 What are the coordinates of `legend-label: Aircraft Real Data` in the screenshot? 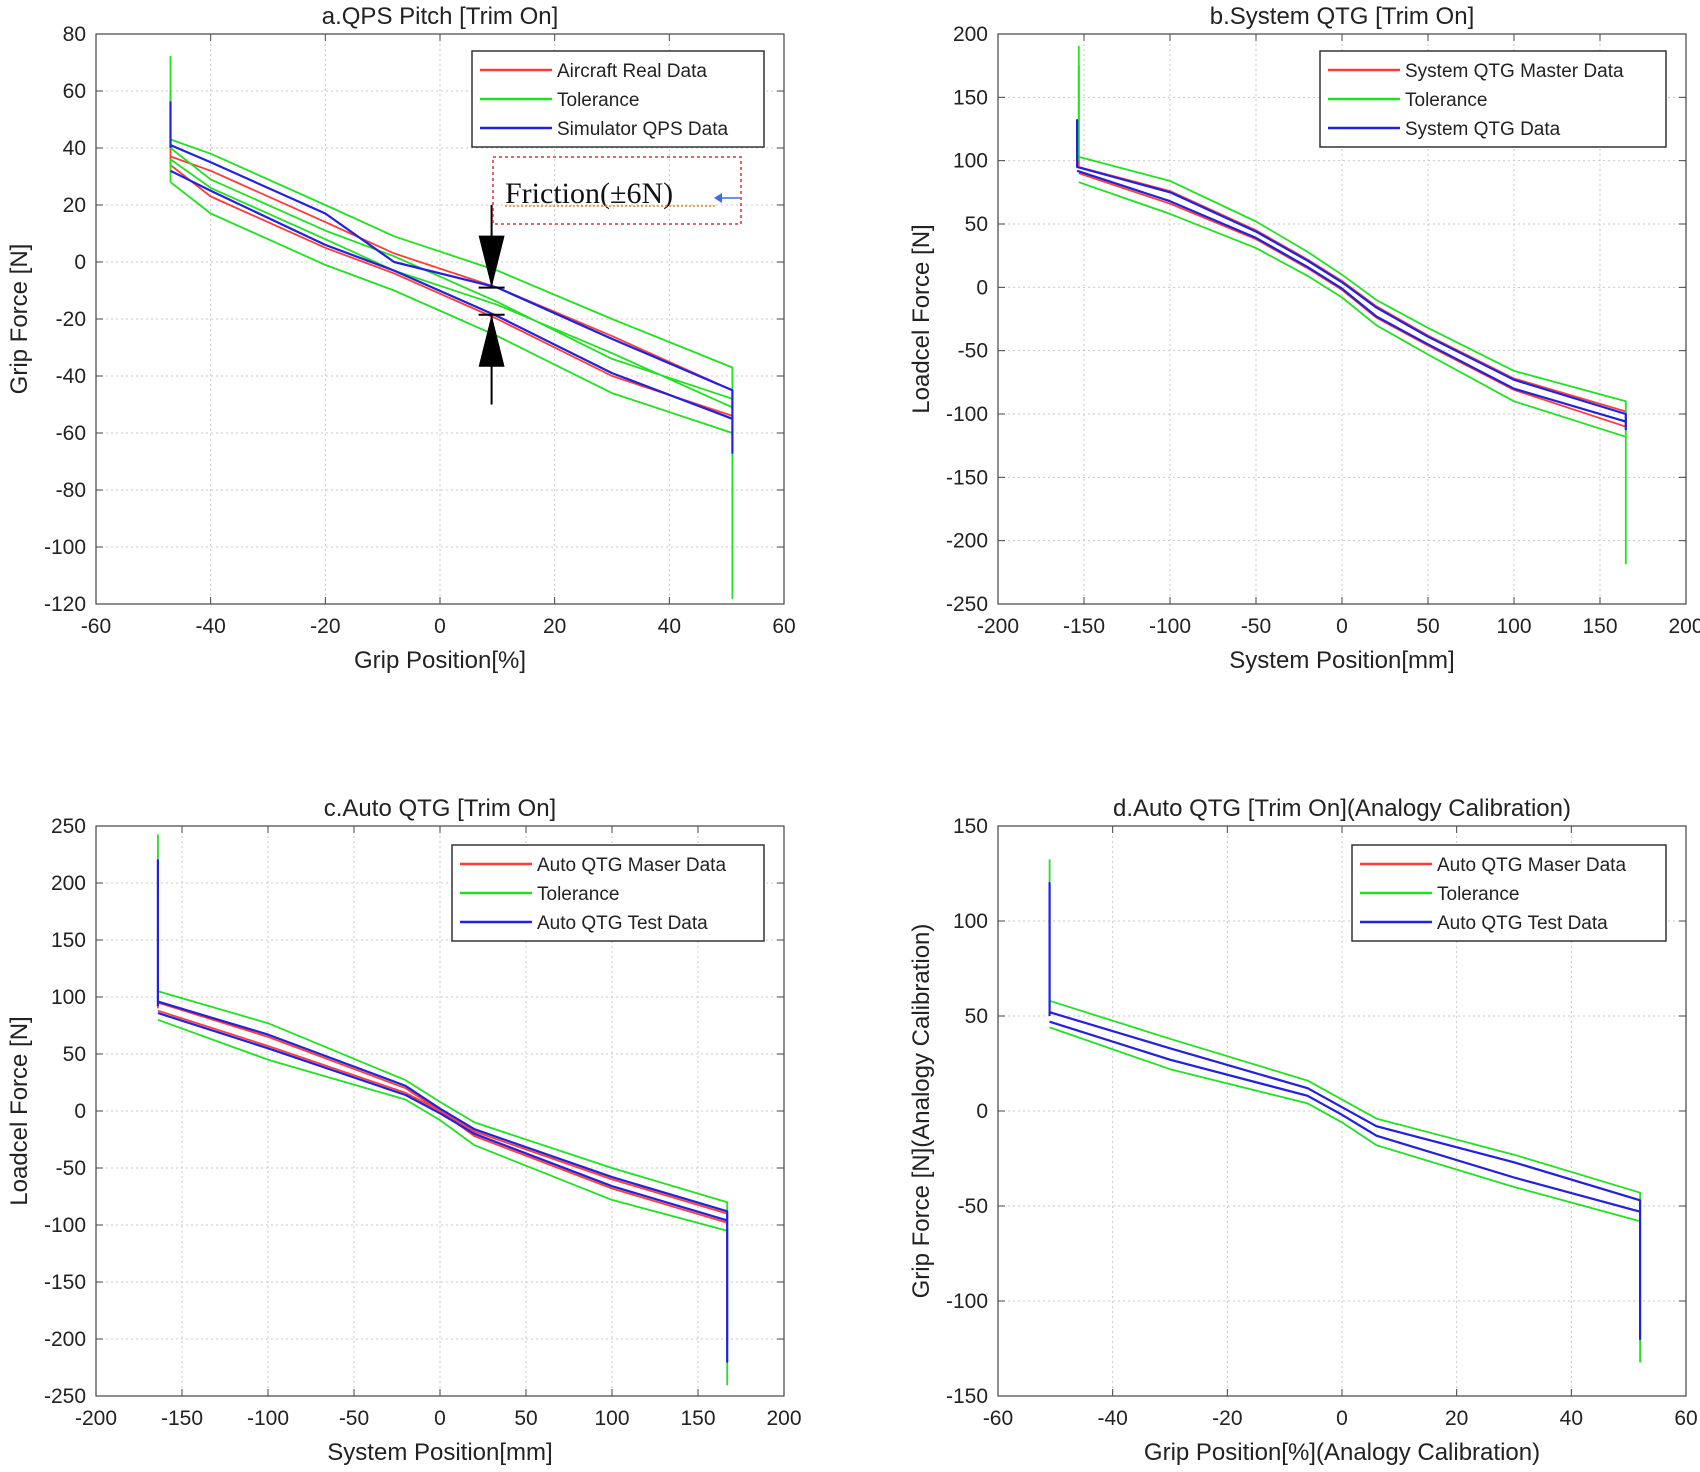 It's located at (632, 71).